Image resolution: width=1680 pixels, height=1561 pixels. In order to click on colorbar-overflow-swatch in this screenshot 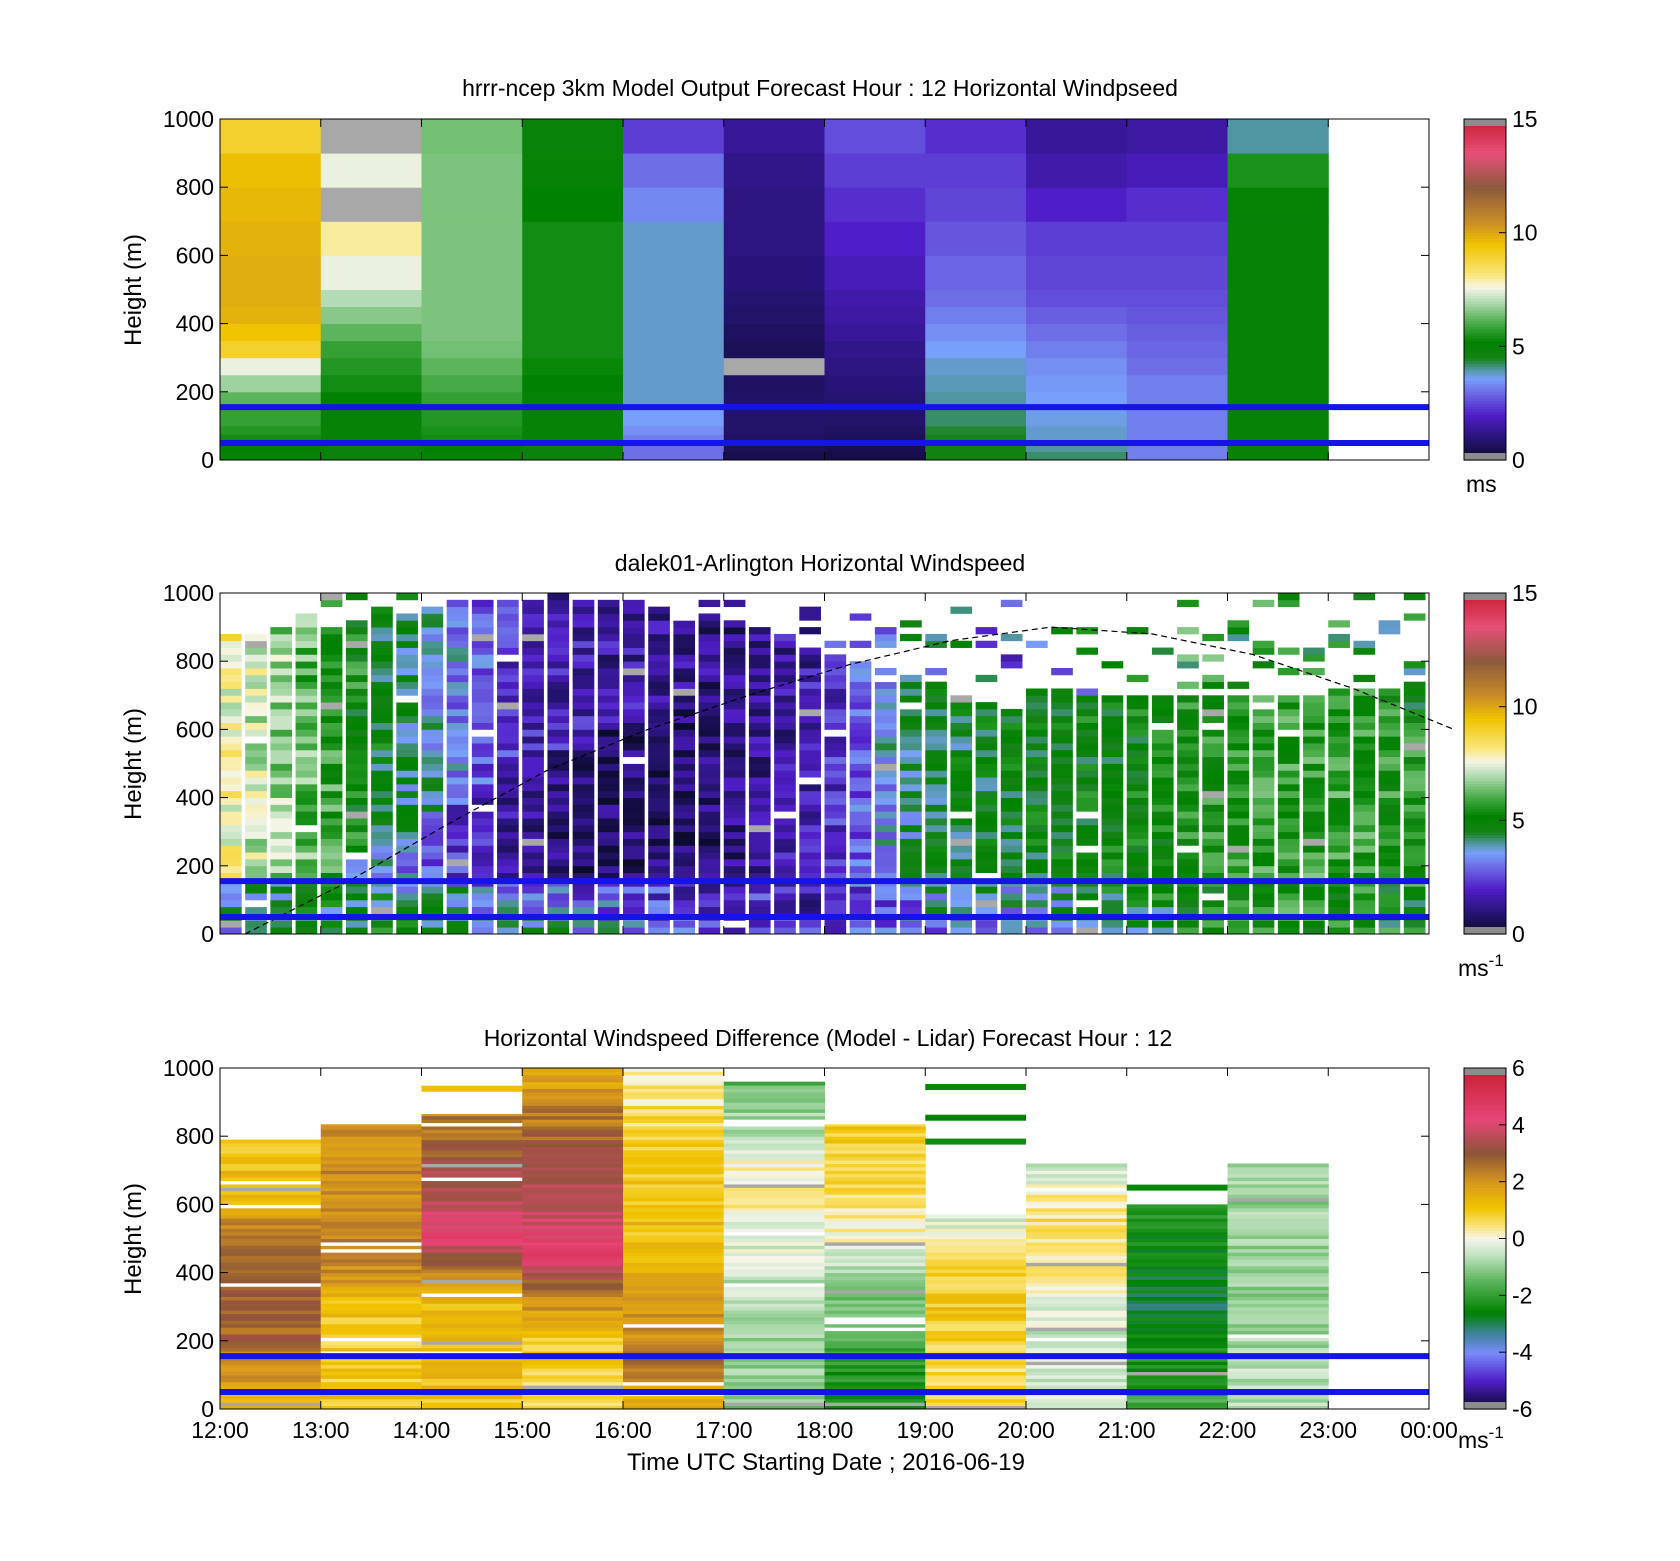, I will do `click(1485, 122)`.